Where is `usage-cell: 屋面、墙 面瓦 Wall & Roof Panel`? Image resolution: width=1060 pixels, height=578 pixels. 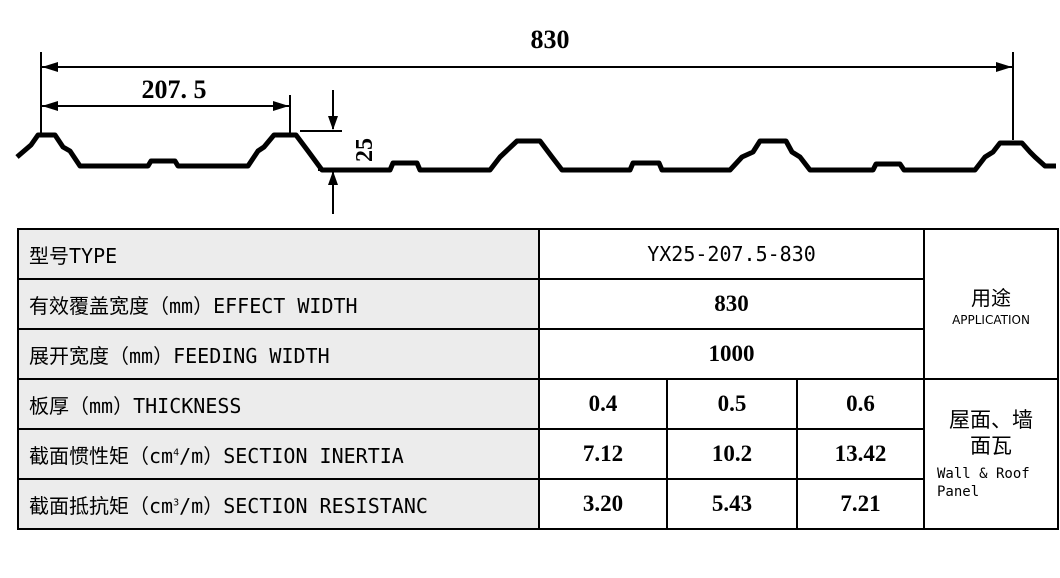
usage-cell: 屋面、墙 面瓦 Wall & Roof Panel is located at coordinates (991, 454).